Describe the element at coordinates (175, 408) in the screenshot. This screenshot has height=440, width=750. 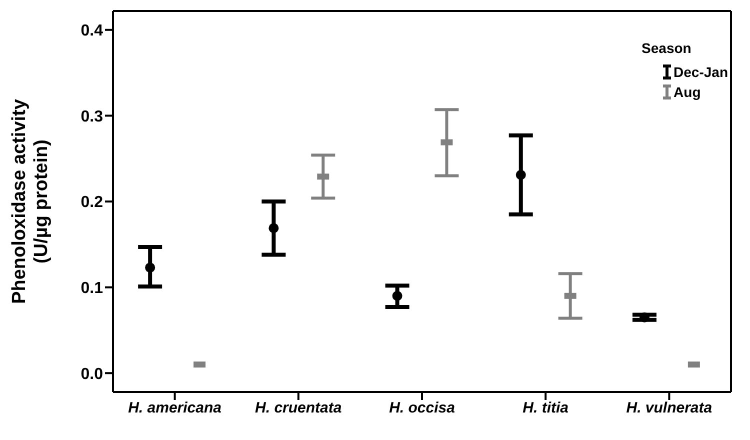
I see `x-tick-label: H. americana` at that location.